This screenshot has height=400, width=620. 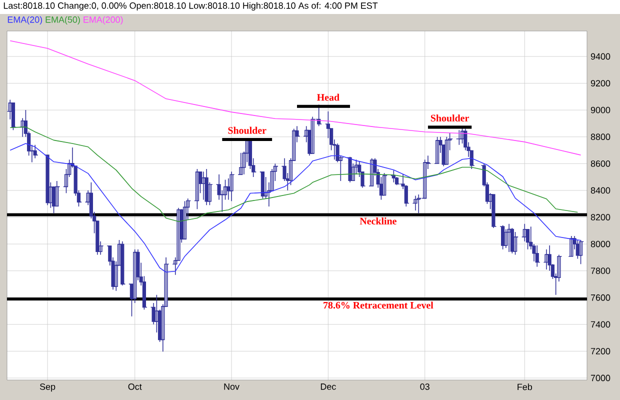 I want to click on x-tick-label: Dec, so click(x=328, y=387).